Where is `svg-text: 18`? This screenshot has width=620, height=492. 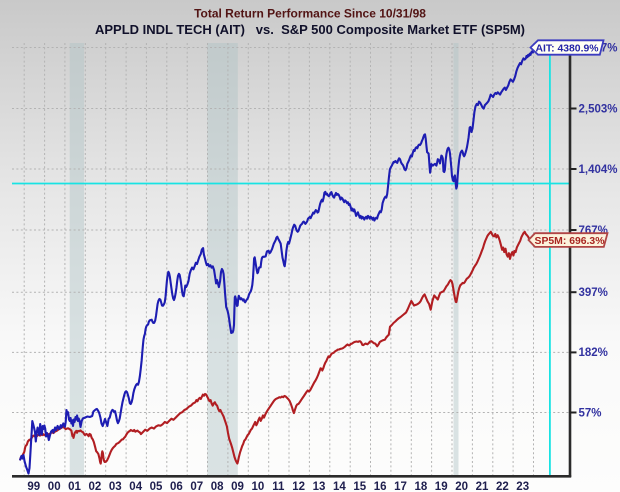
svg-text: 18 is located at coordinates (421, 486).